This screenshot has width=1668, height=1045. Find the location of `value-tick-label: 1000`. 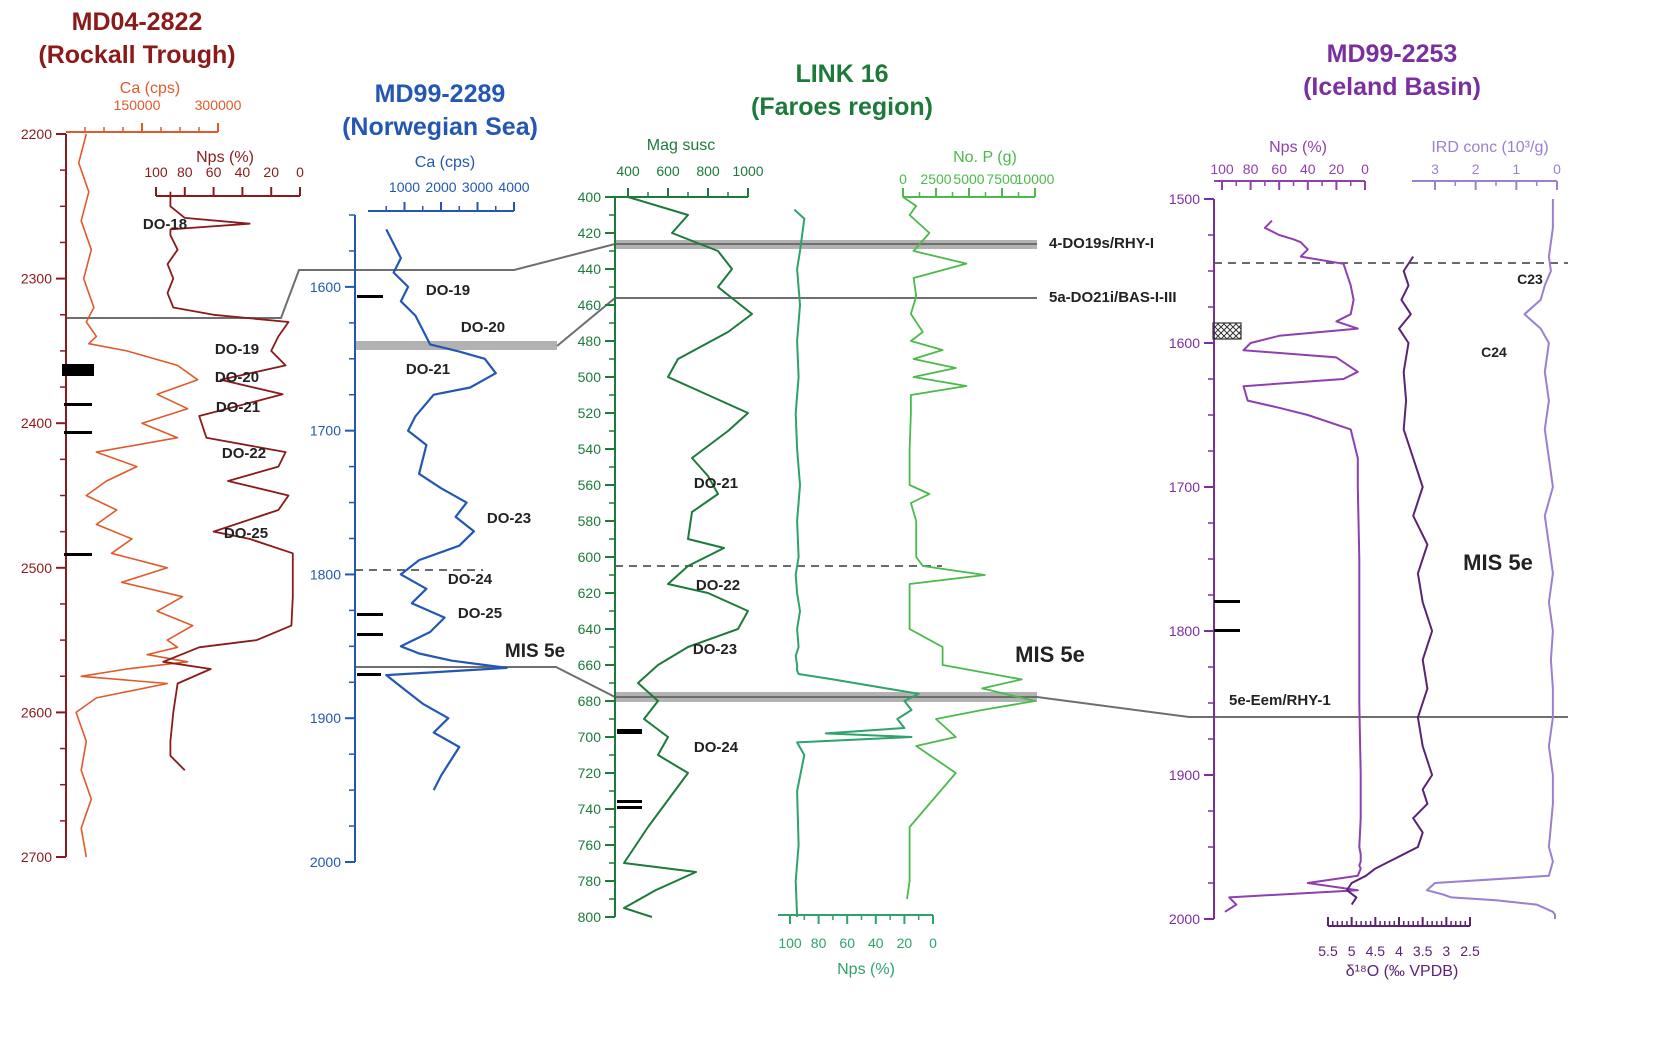

value-tick-label: 1000 is located at coordinates (747, 171).